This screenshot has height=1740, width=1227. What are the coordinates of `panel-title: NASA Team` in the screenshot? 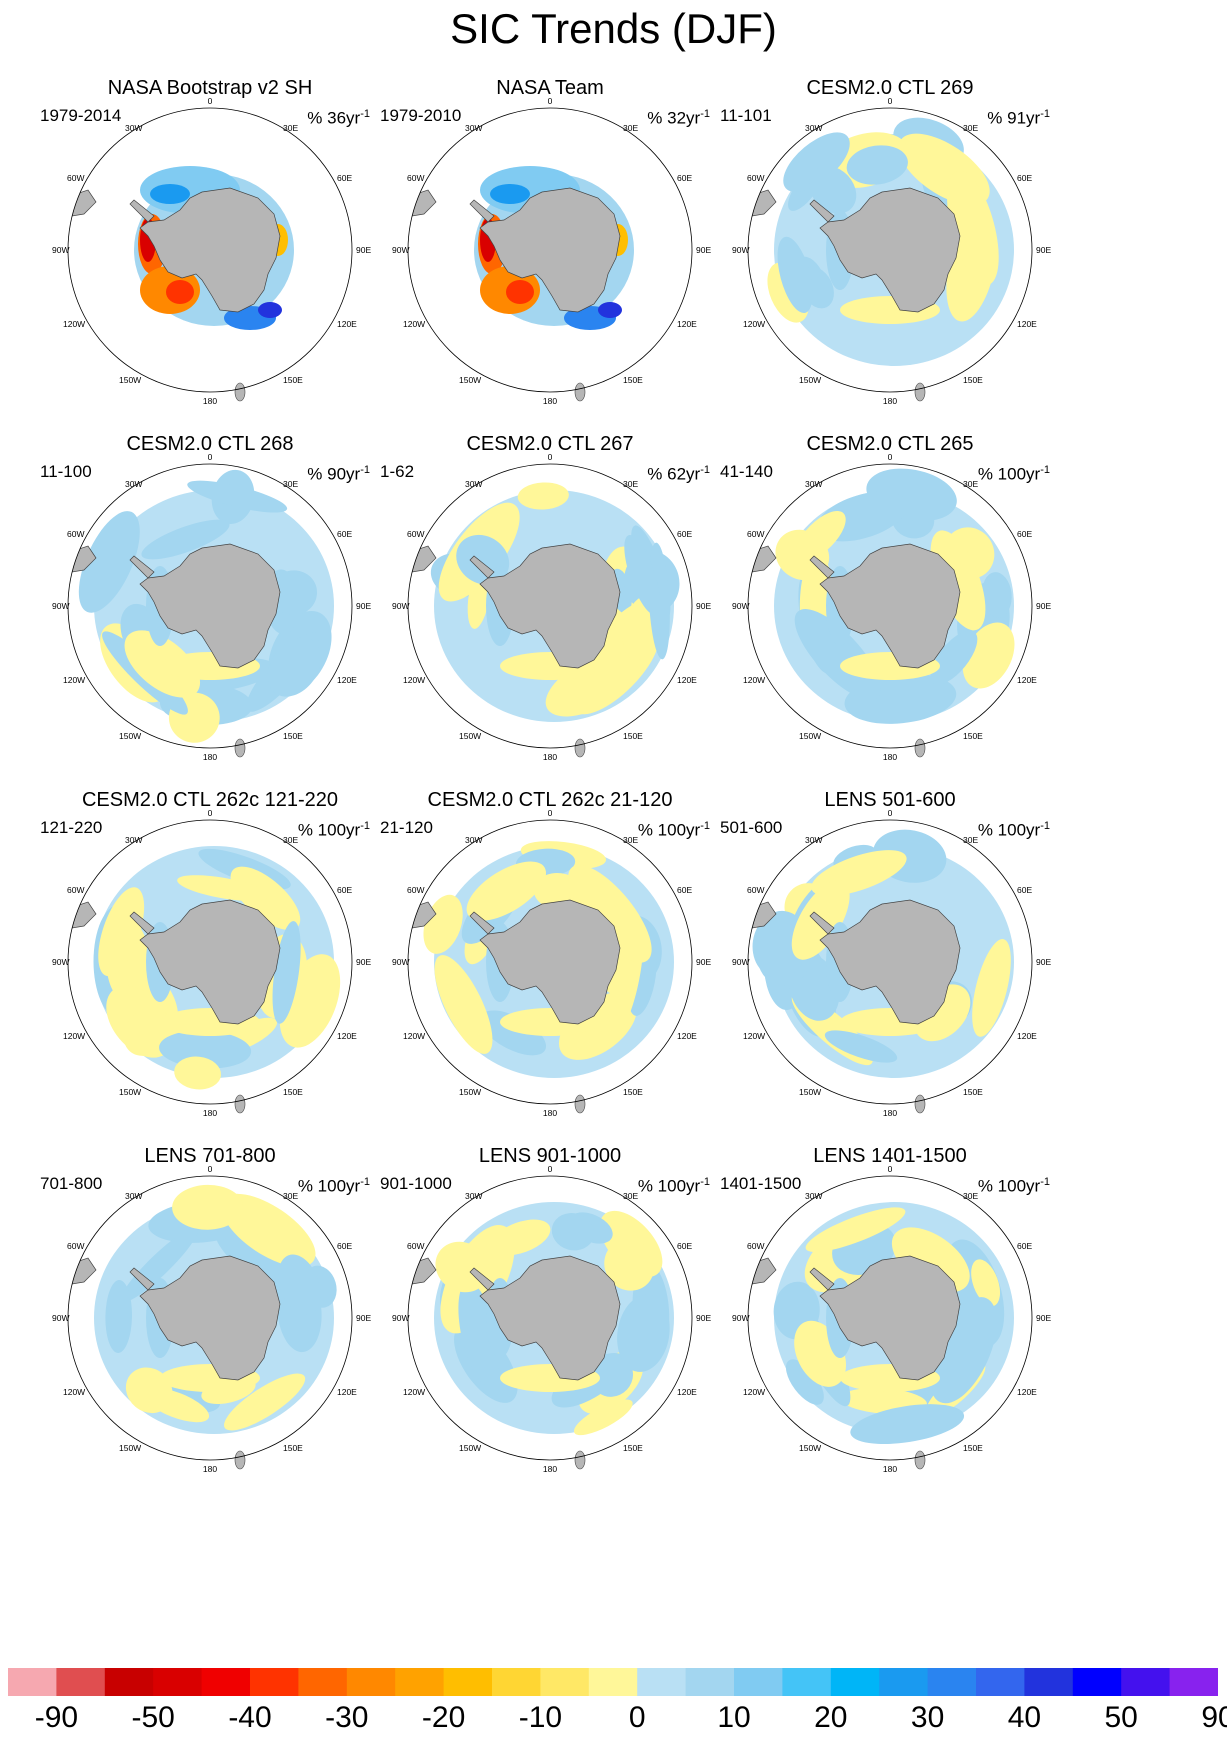 It's located at (550, 88).